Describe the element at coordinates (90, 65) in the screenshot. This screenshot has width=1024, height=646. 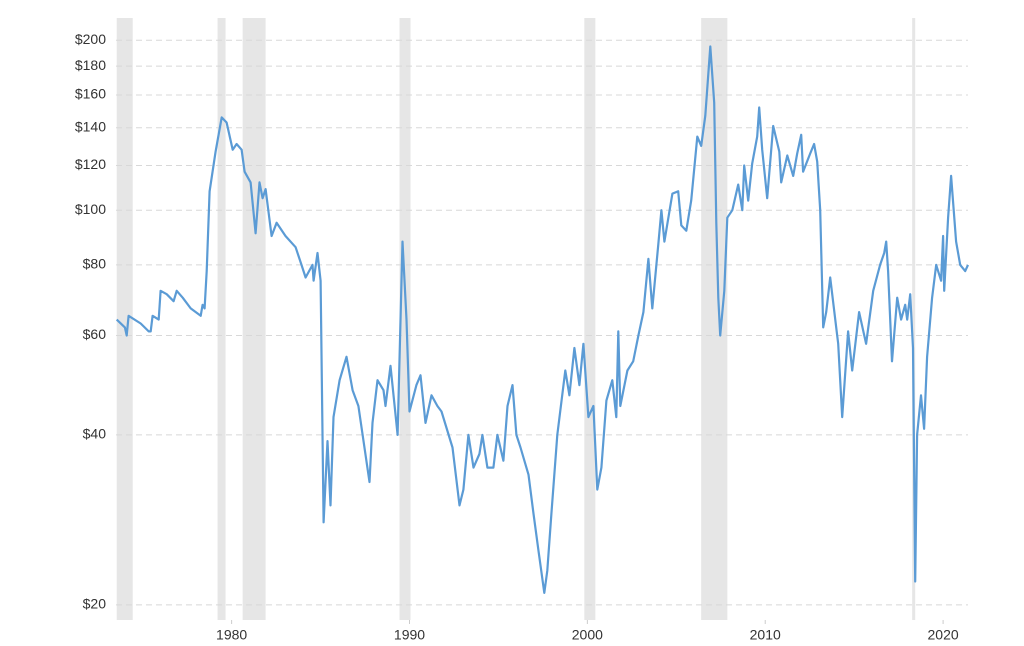
I see `y-tick-label: $180` at that location.